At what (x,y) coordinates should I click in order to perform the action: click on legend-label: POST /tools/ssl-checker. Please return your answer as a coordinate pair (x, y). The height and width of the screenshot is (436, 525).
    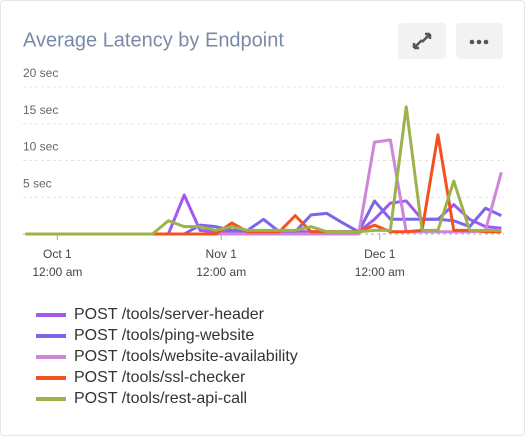
    Looking at the image, I should click on (160, 377).